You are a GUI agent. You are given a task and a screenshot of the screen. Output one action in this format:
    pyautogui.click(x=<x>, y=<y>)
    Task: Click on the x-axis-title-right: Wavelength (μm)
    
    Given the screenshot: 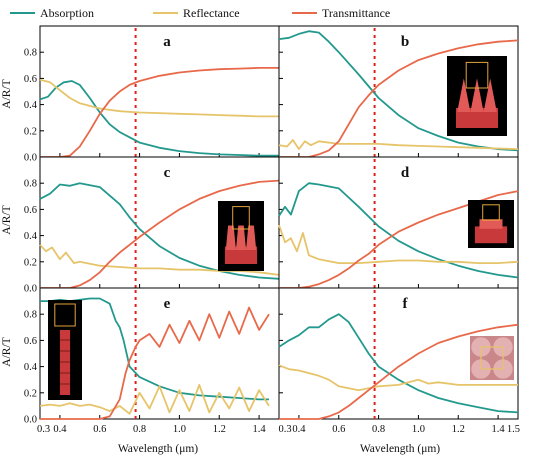 What is the action you would take?
    pyautogui.click(x=400, y=449)
    